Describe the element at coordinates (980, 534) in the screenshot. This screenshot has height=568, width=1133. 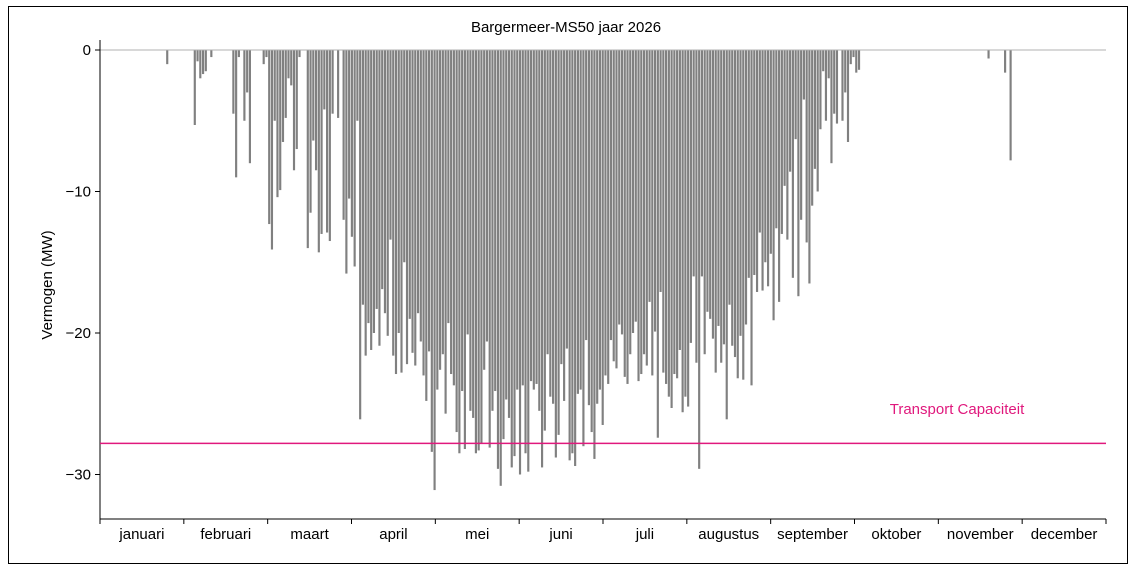
I see `x-tick-label: november` at that location.